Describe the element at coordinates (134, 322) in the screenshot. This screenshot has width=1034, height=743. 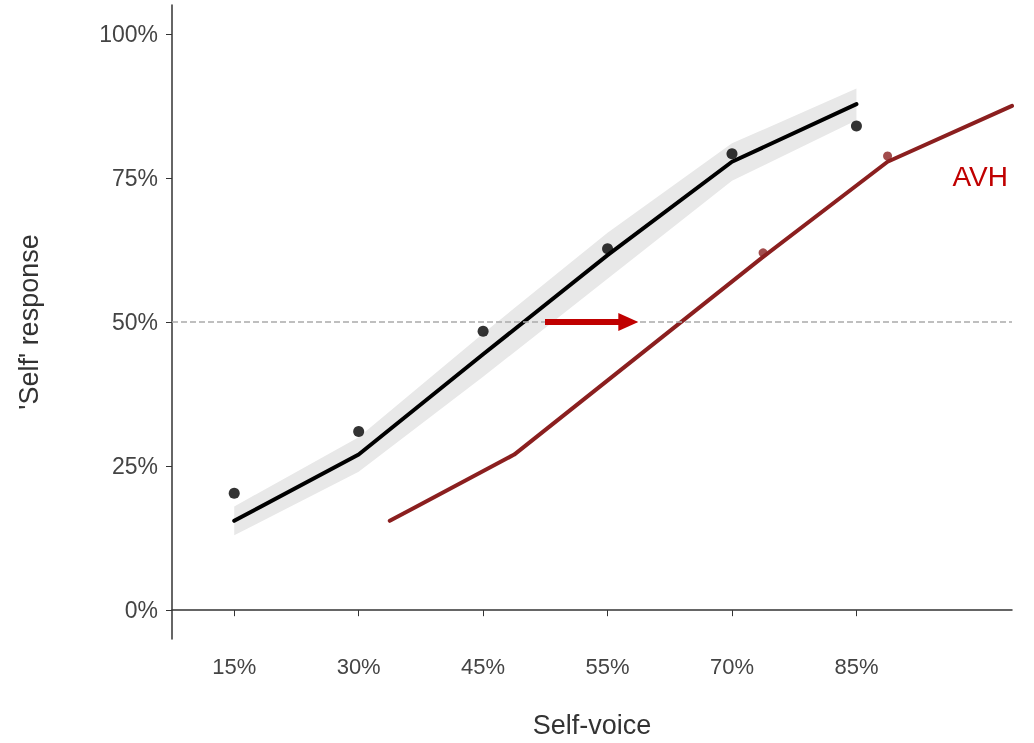
I see `y-tick-label: 50%` at that location.